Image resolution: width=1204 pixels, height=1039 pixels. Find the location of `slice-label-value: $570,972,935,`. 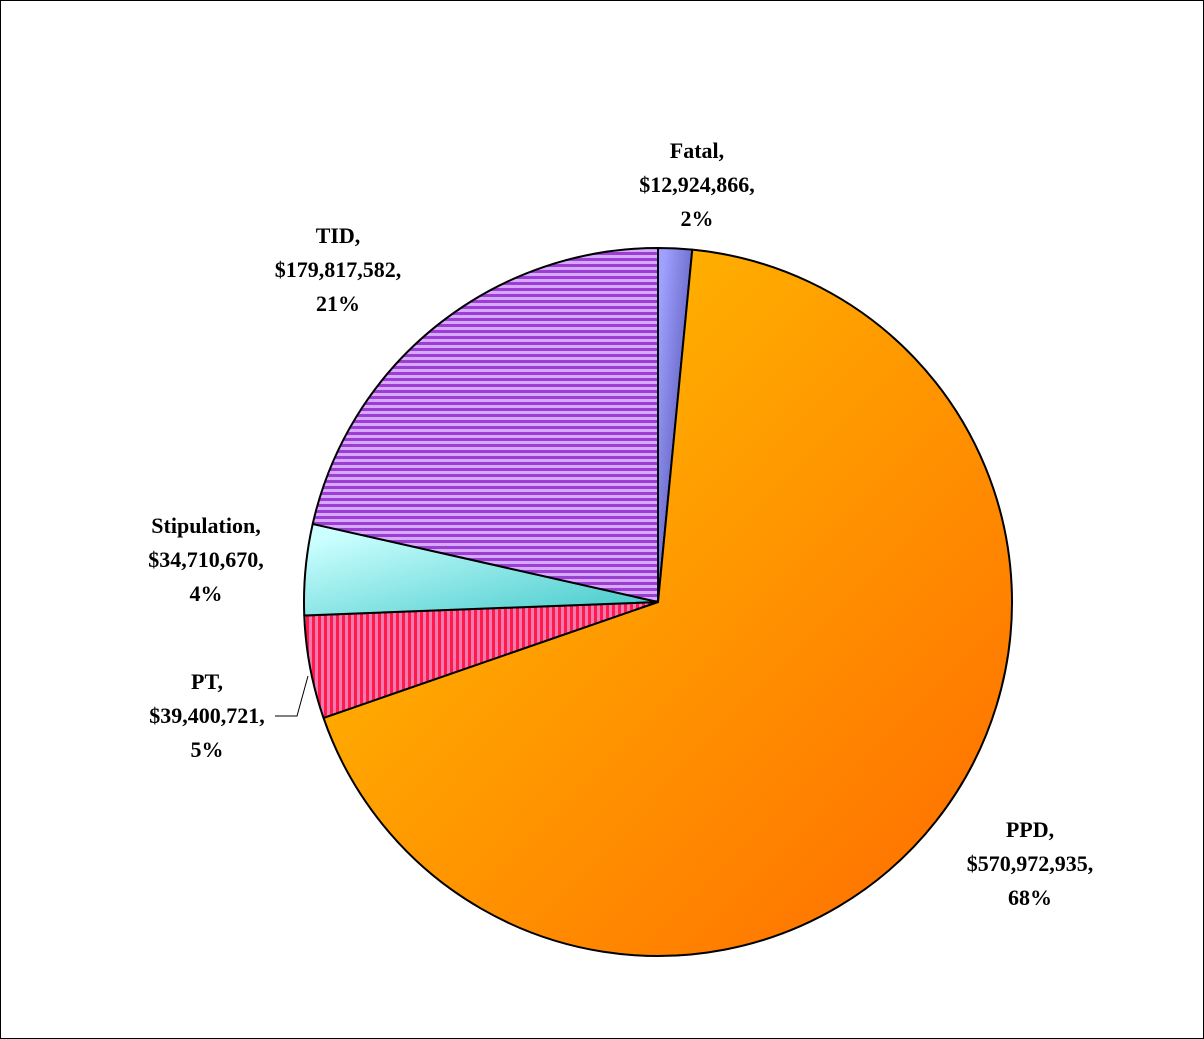

slice-label-value: $570,972,935, is located at coordinates (1030, 863).